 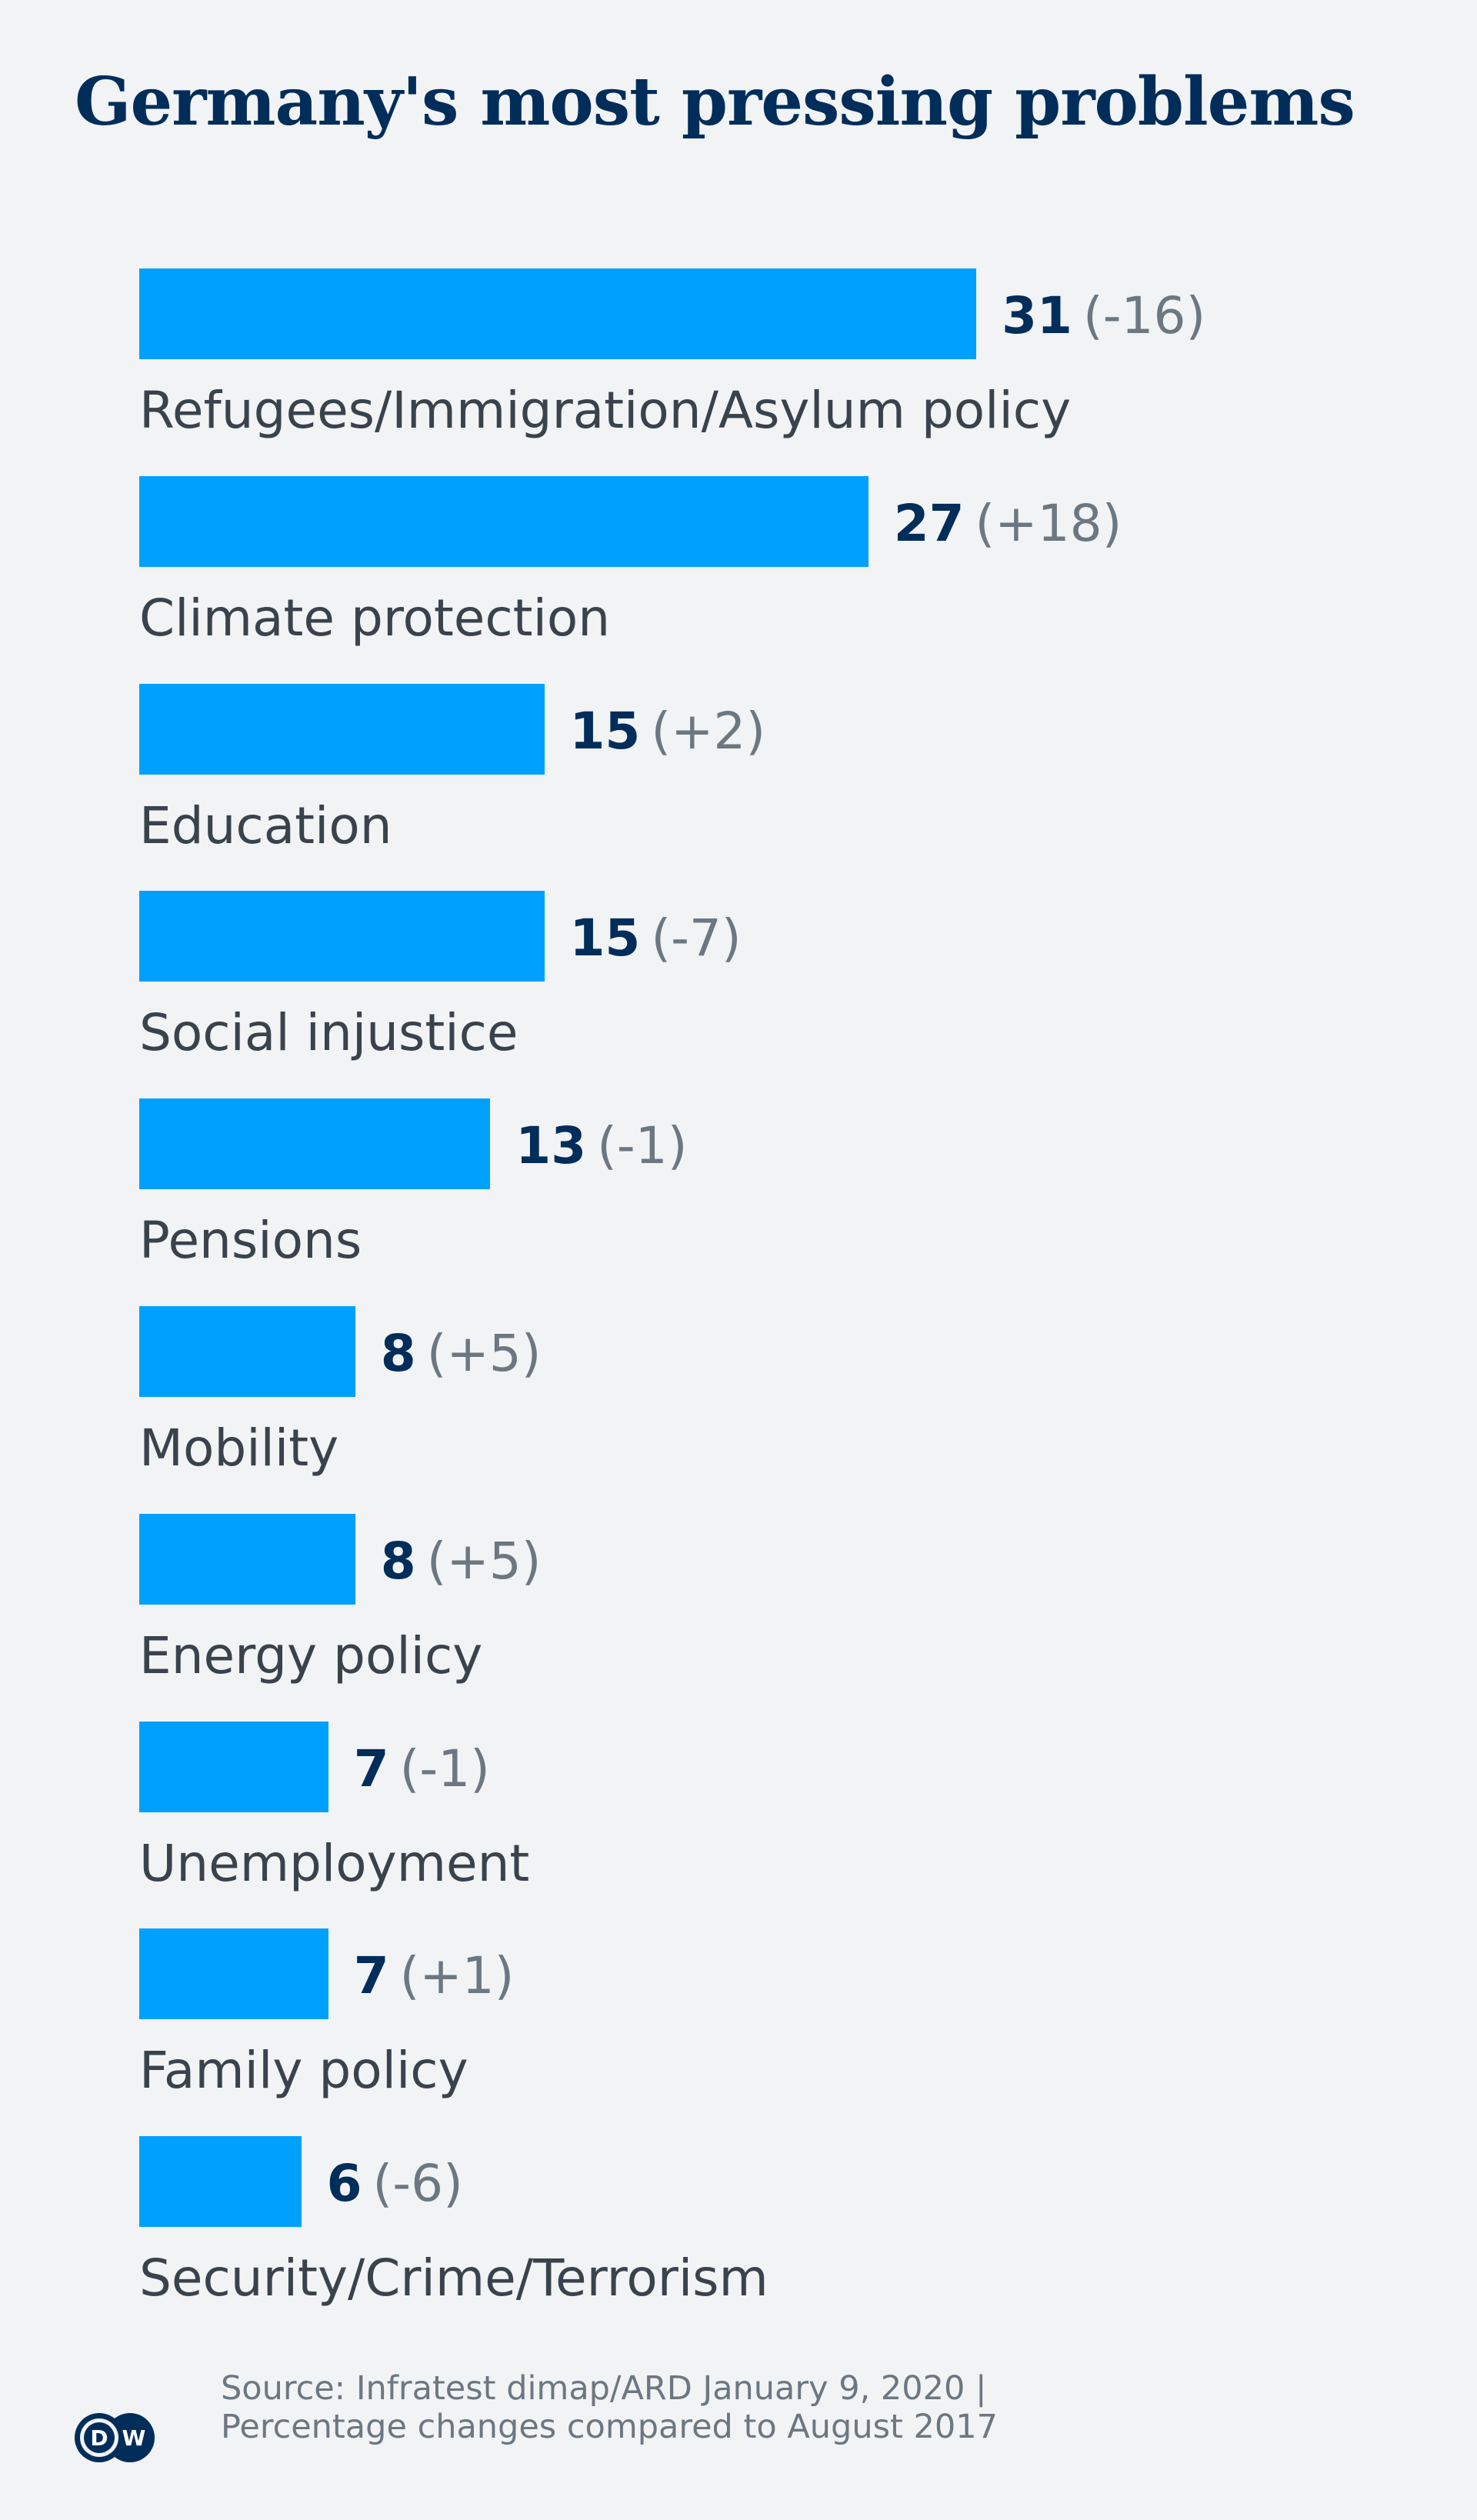 I want to click on value-label: 13 (-1), so click(x=601, y=1146).